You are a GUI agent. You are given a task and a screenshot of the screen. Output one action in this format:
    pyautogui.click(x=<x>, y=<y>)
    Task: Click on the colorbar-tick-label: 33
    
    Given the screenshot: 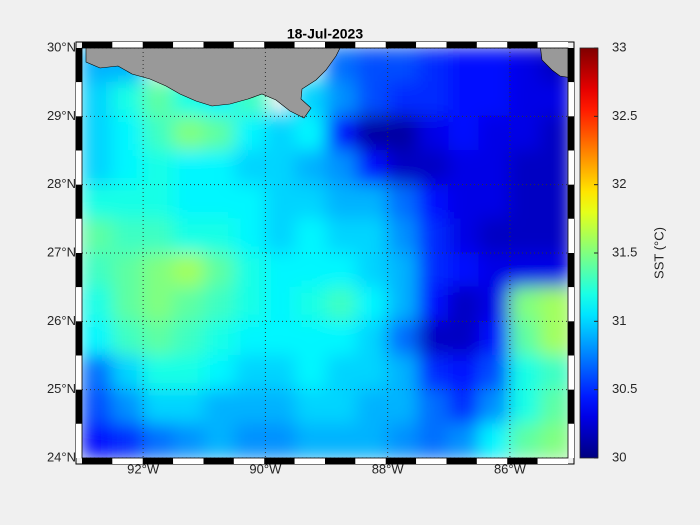 What is the action you would take?
    pyautogui.click(x=619, y=46)
    